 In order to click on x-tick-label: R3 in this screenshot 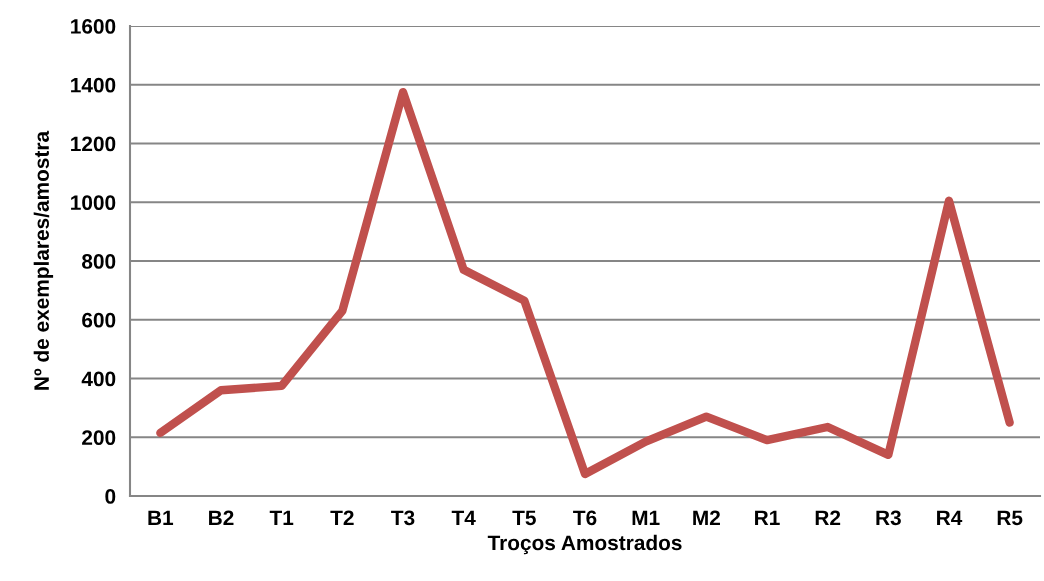, I will do `click(888, 518)`.